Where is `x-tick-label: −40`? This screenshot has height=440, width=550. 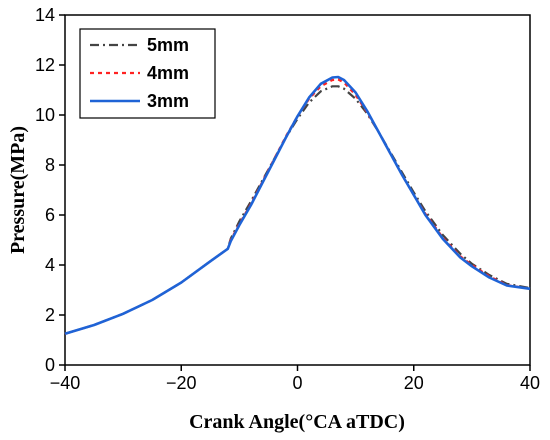
x-tick-label: −40 is located at coordinates (65, 383).